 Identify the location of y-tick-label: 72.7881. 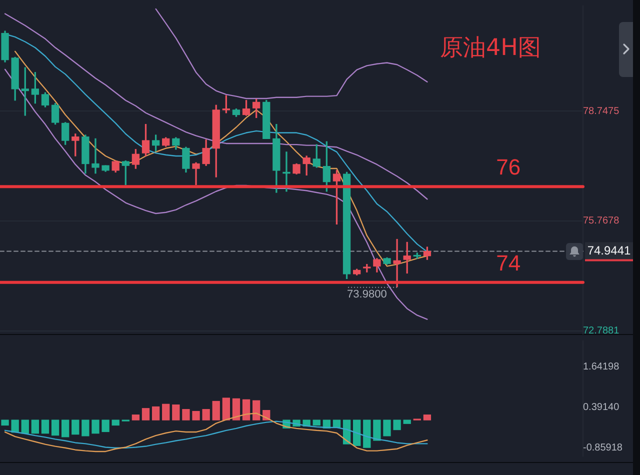
(601, 331).